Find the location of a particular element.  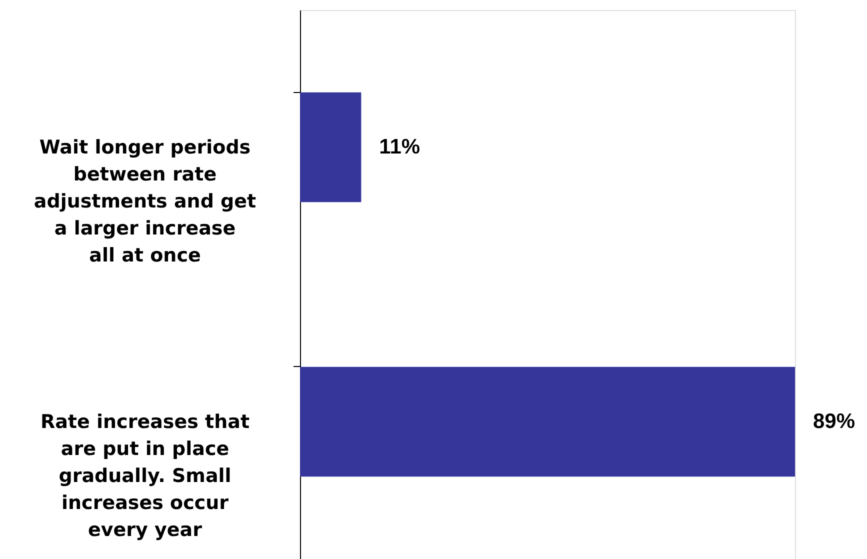

y-tick-label: Rate increases that are put in place gradually. Small increases occur every year is located at coordinates (145, 475).